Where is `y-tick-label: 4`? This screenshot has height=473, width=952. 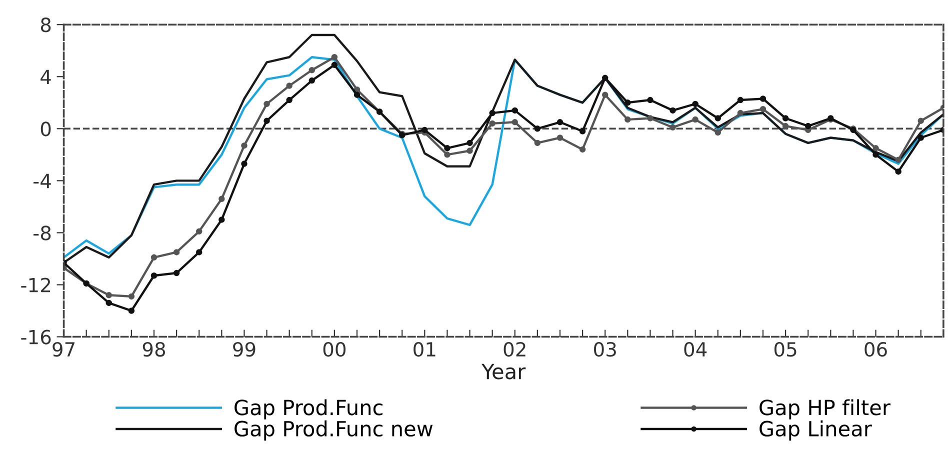 y-tick-label: 4 is located at coordinates (45, 77).